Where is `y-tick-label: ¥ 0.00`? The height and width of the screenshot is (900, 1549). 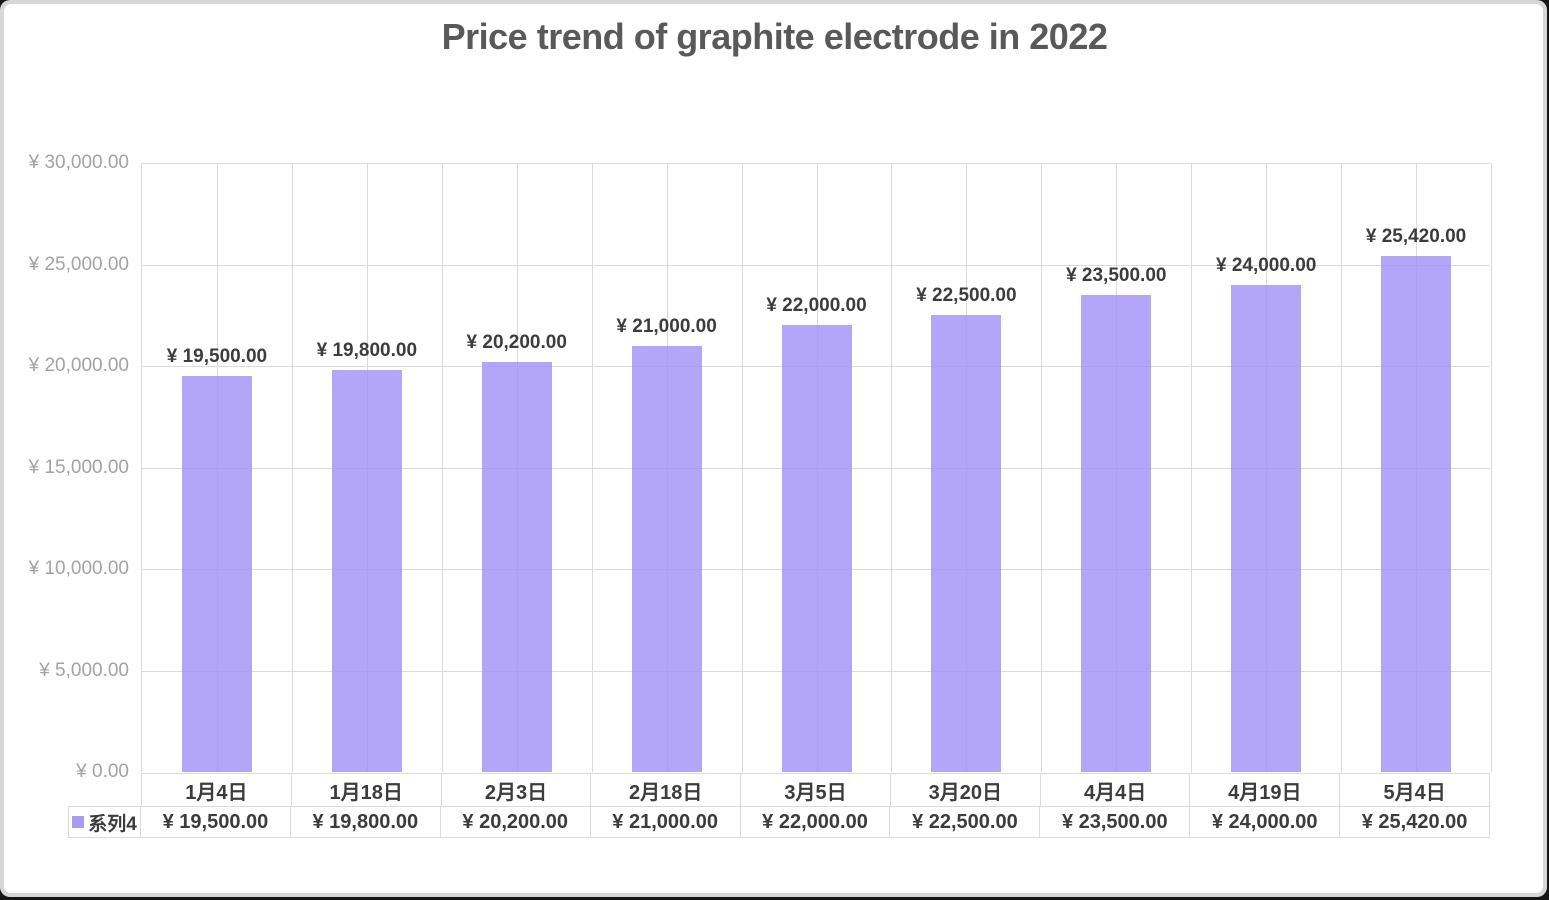 y-tick-label: ¥ 0.00 is located at coordinates (102, 771).